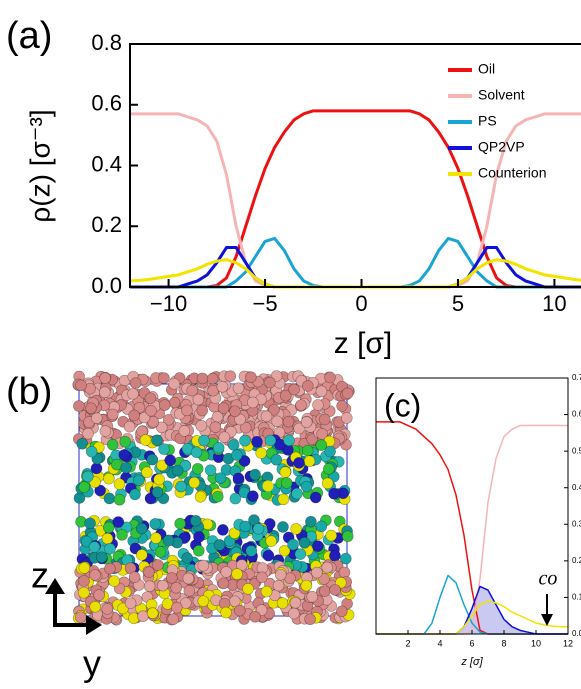 Image resolution: width=581 pixels, height=689 pixels. I want to click on axis-label: z, so click(40, 575).